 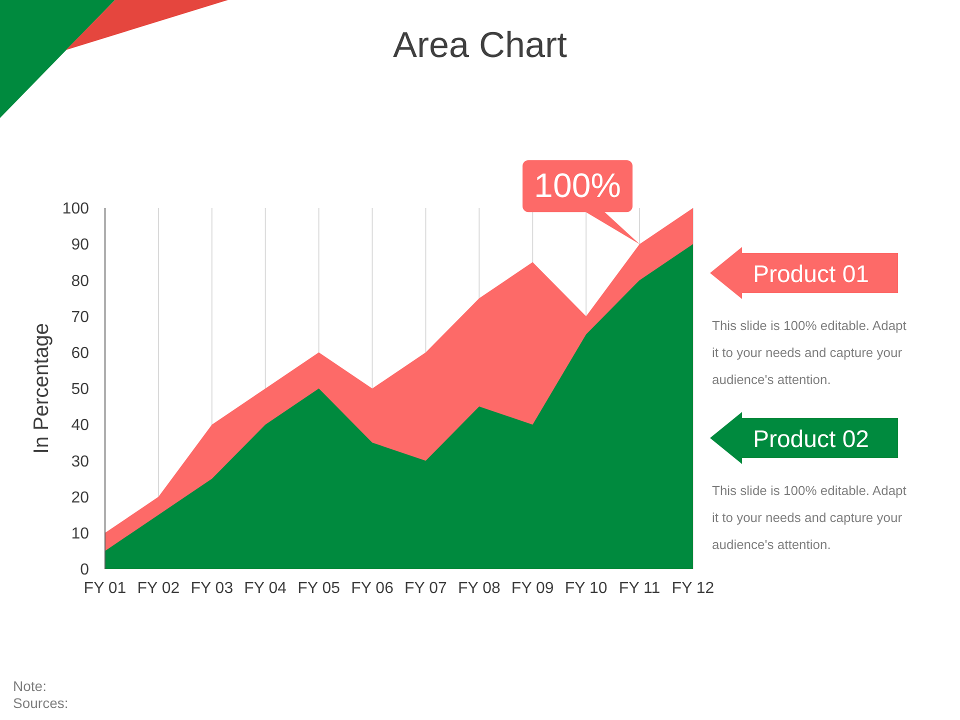 What do you see at coordinates (80, 461) in the screenshot?
I see `y-tick-label: 30` at bounding box center [80, 461].